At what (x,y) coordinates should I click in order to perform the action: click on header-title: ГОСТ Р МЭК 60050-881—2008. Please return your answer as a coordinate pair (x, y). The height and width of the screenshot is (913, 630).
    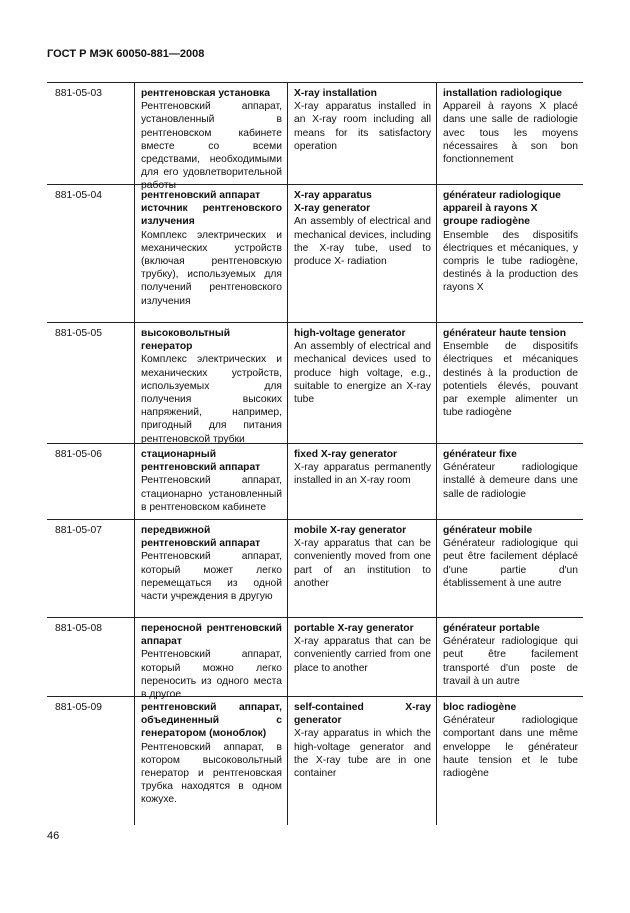
    Looking at the image, I should click on (126, 54).